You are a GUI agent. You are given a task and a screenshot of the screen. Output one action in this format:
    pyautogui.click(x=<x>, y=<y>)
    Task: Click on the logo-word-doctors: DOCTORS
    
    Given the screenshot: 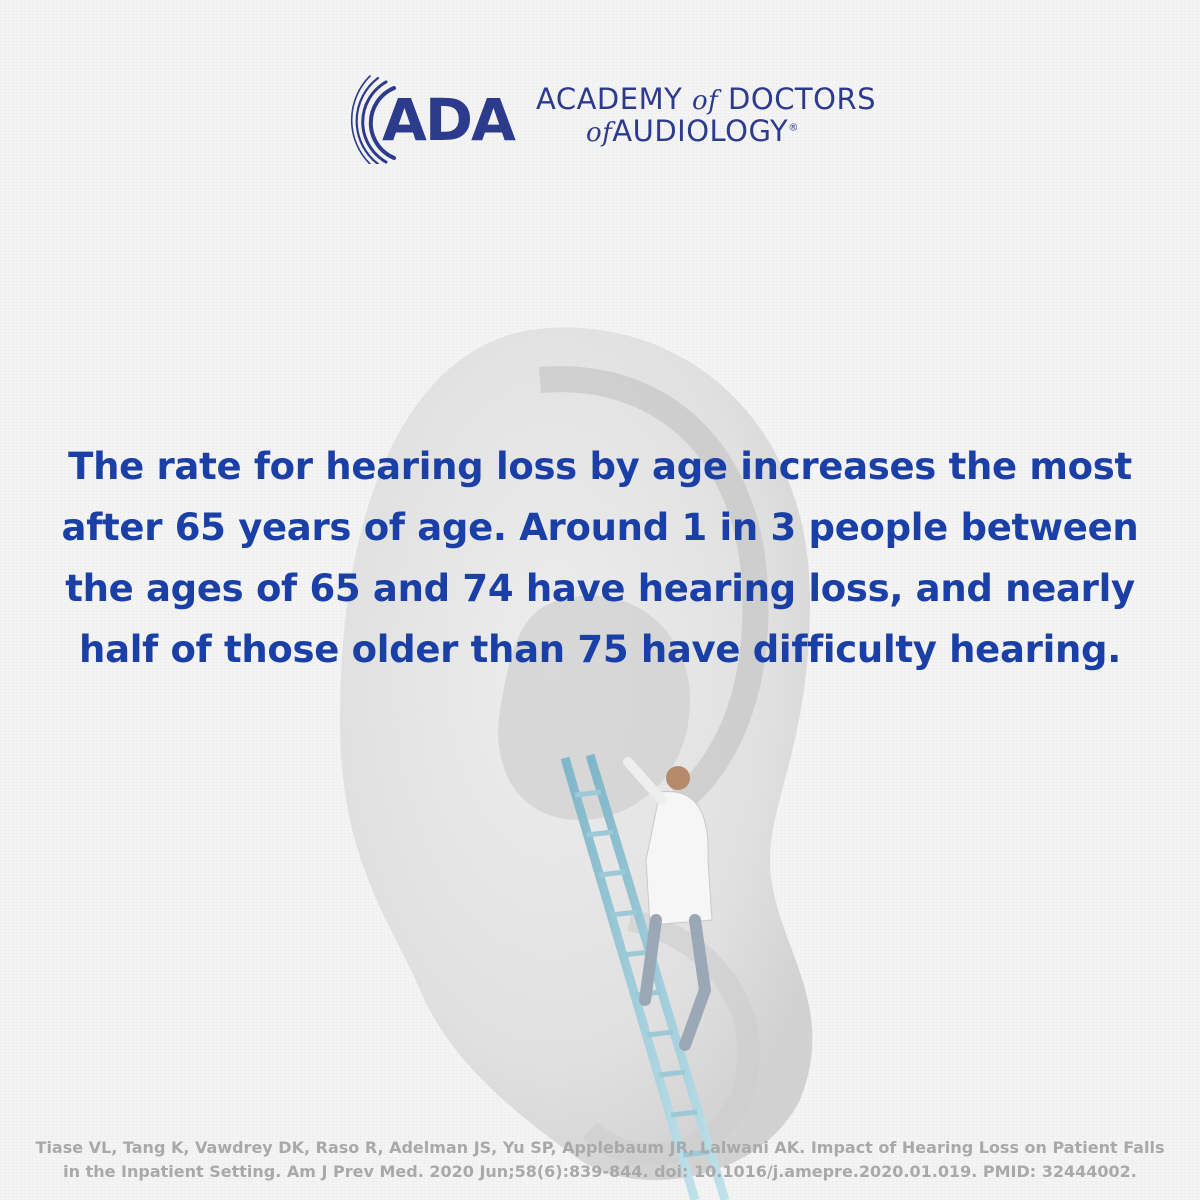 What is the action you would take?
    pyautogui.click(x=802, y=99)
    